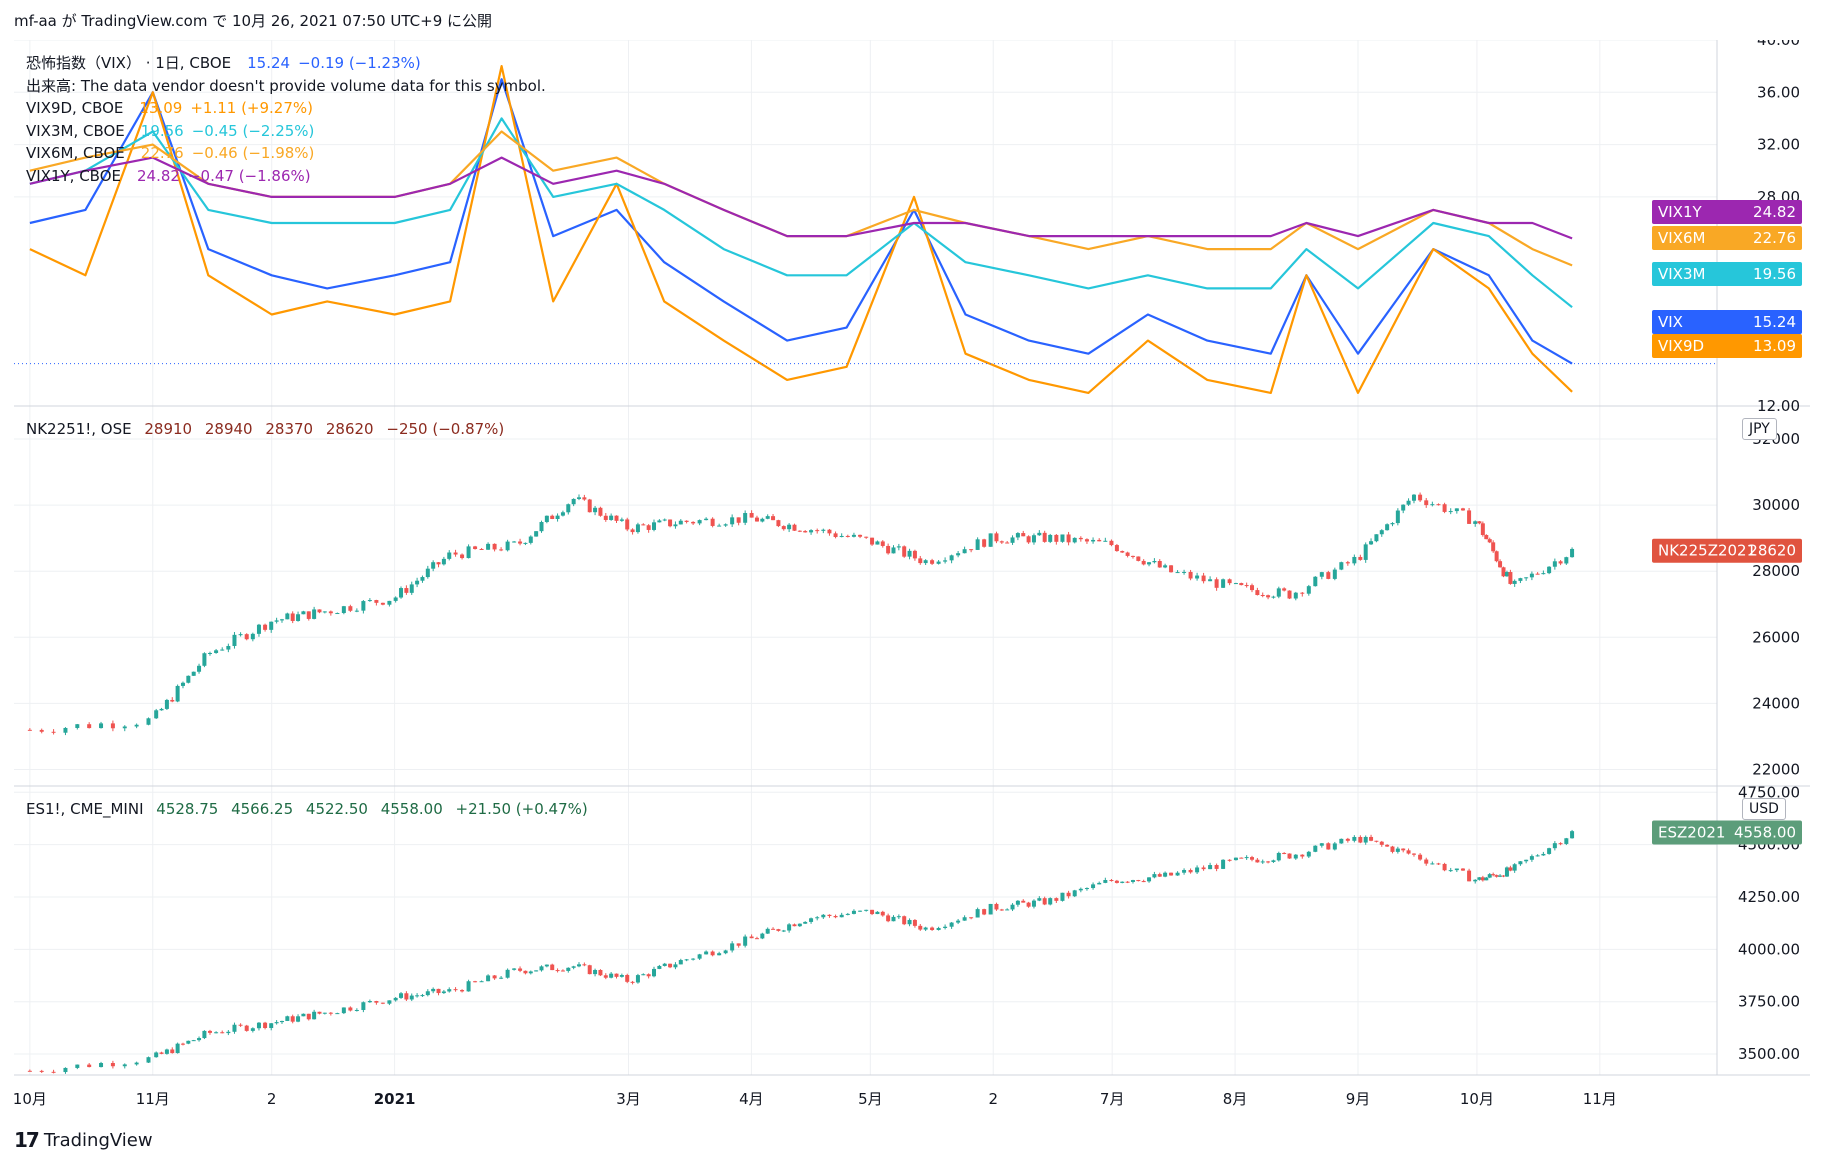 The height and width of the screenshot is (1164, 1825). Describe the element at coordinates (1759, 429) in the screenshot. I see `nk-currency-badge: JPY` at that location.